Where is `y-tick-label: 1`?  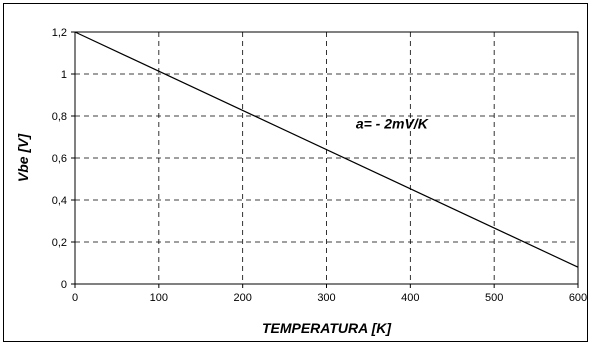 y-tick-label: 1 is located at coordinates (64, 75).